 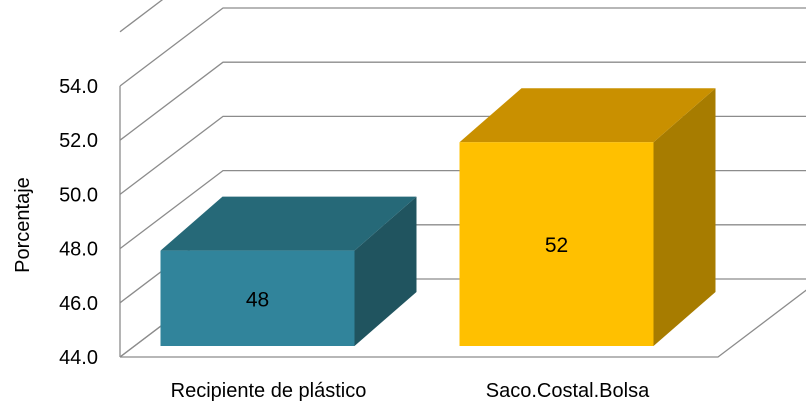 What do you see at coordinates (410, 391) in the screenshot?
I see `x-axis-categories: Recipiente de plástico Saco.Costal.Bolsa` at bounding box center [410, 391].